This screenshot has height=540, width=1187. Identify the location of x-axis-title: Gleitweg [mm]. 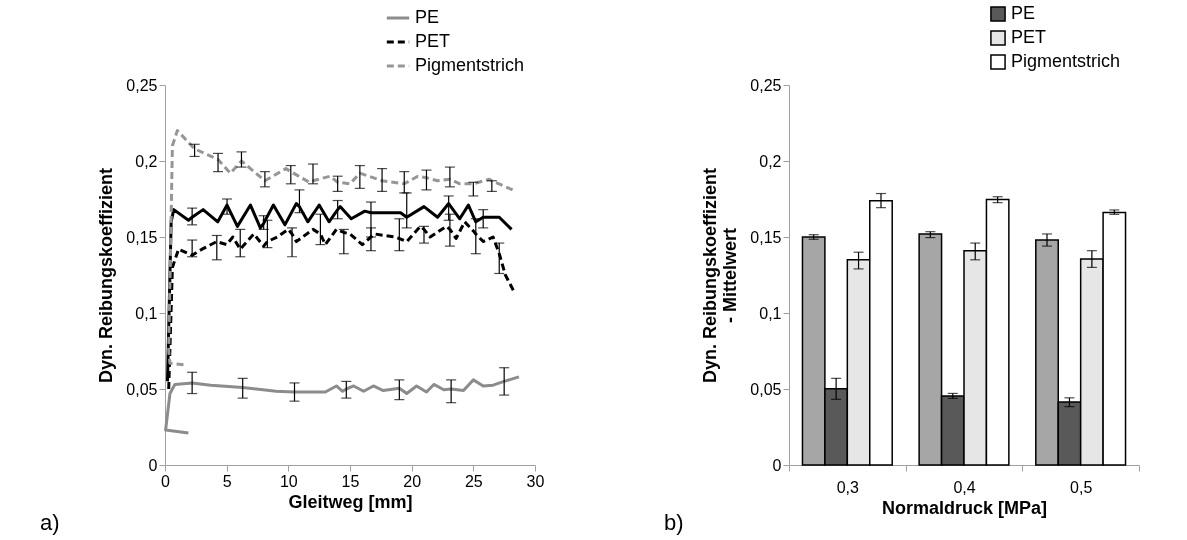
(350, 501).